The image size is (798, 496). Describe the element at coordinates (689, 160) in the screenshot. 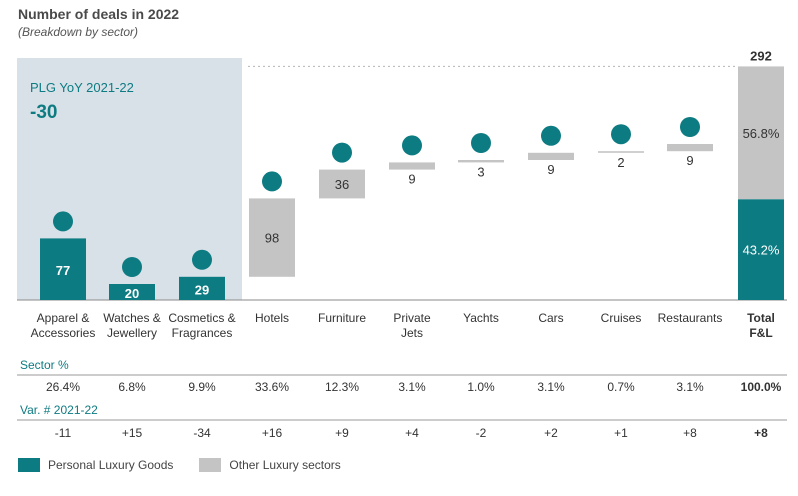

I see `data-label-9: 9` at that location.